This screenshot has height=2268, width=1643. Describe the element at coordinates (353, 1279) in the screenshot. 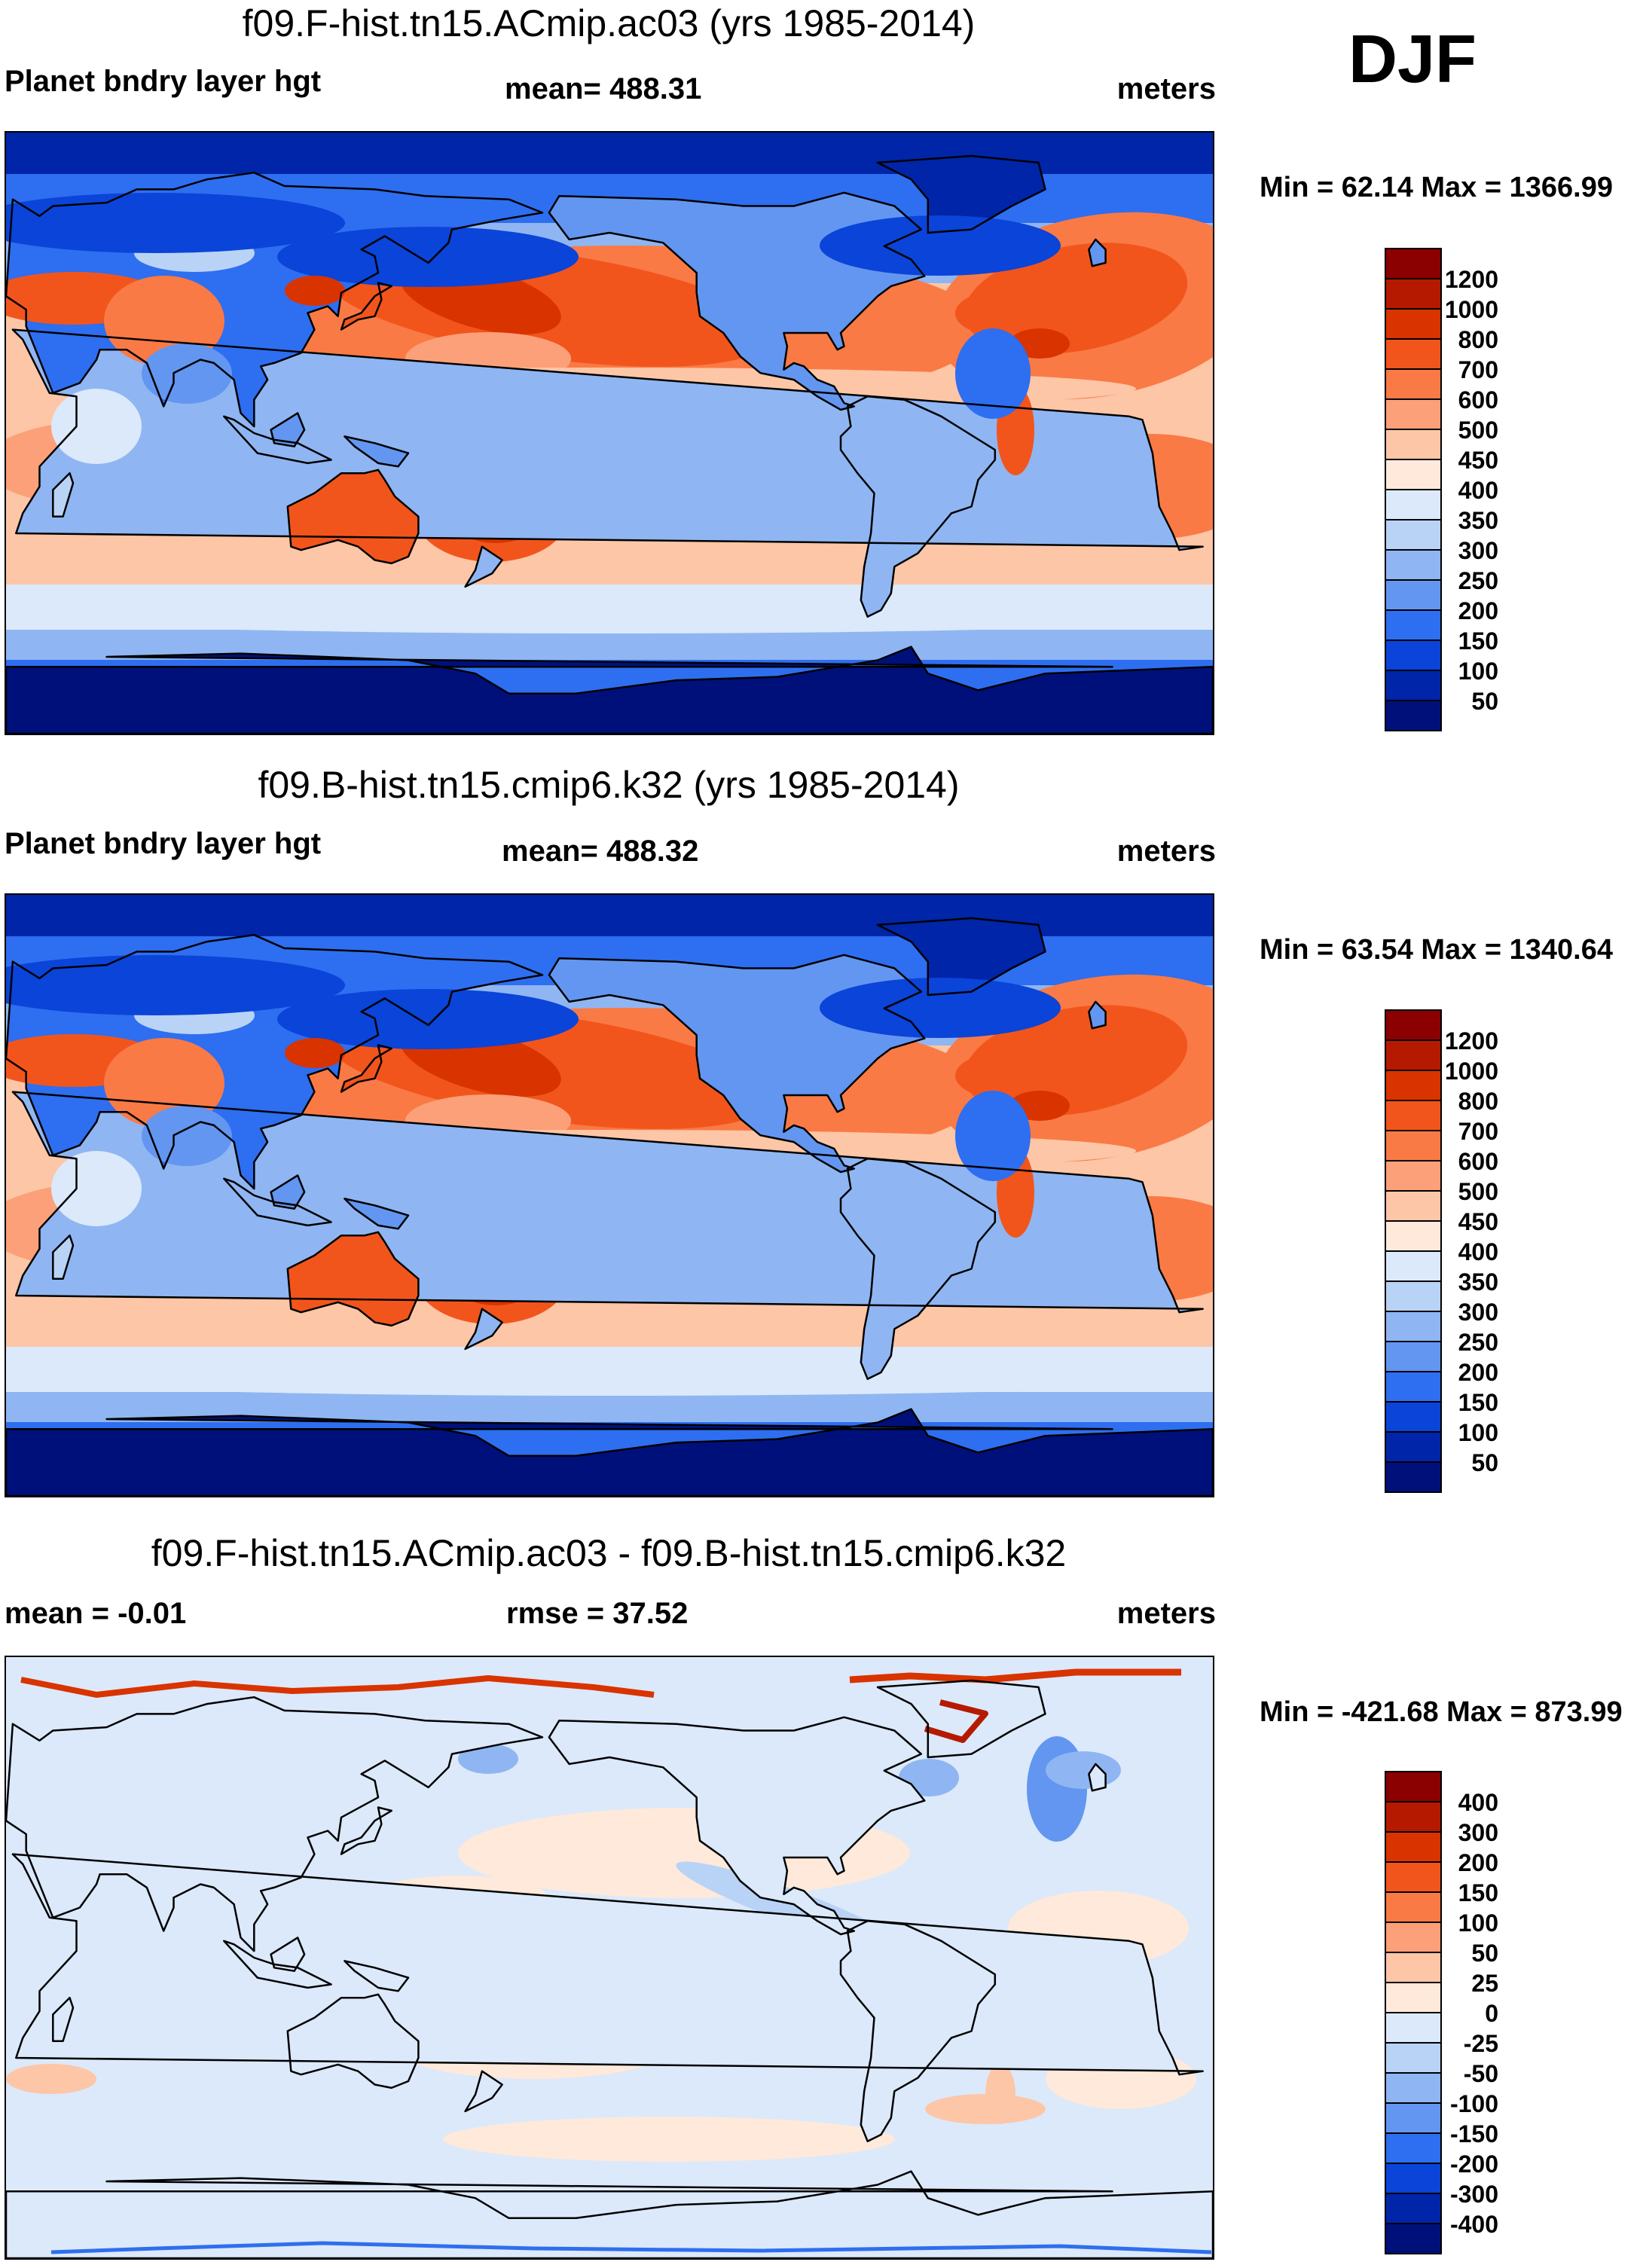

I see `land-field-australia` at that location.